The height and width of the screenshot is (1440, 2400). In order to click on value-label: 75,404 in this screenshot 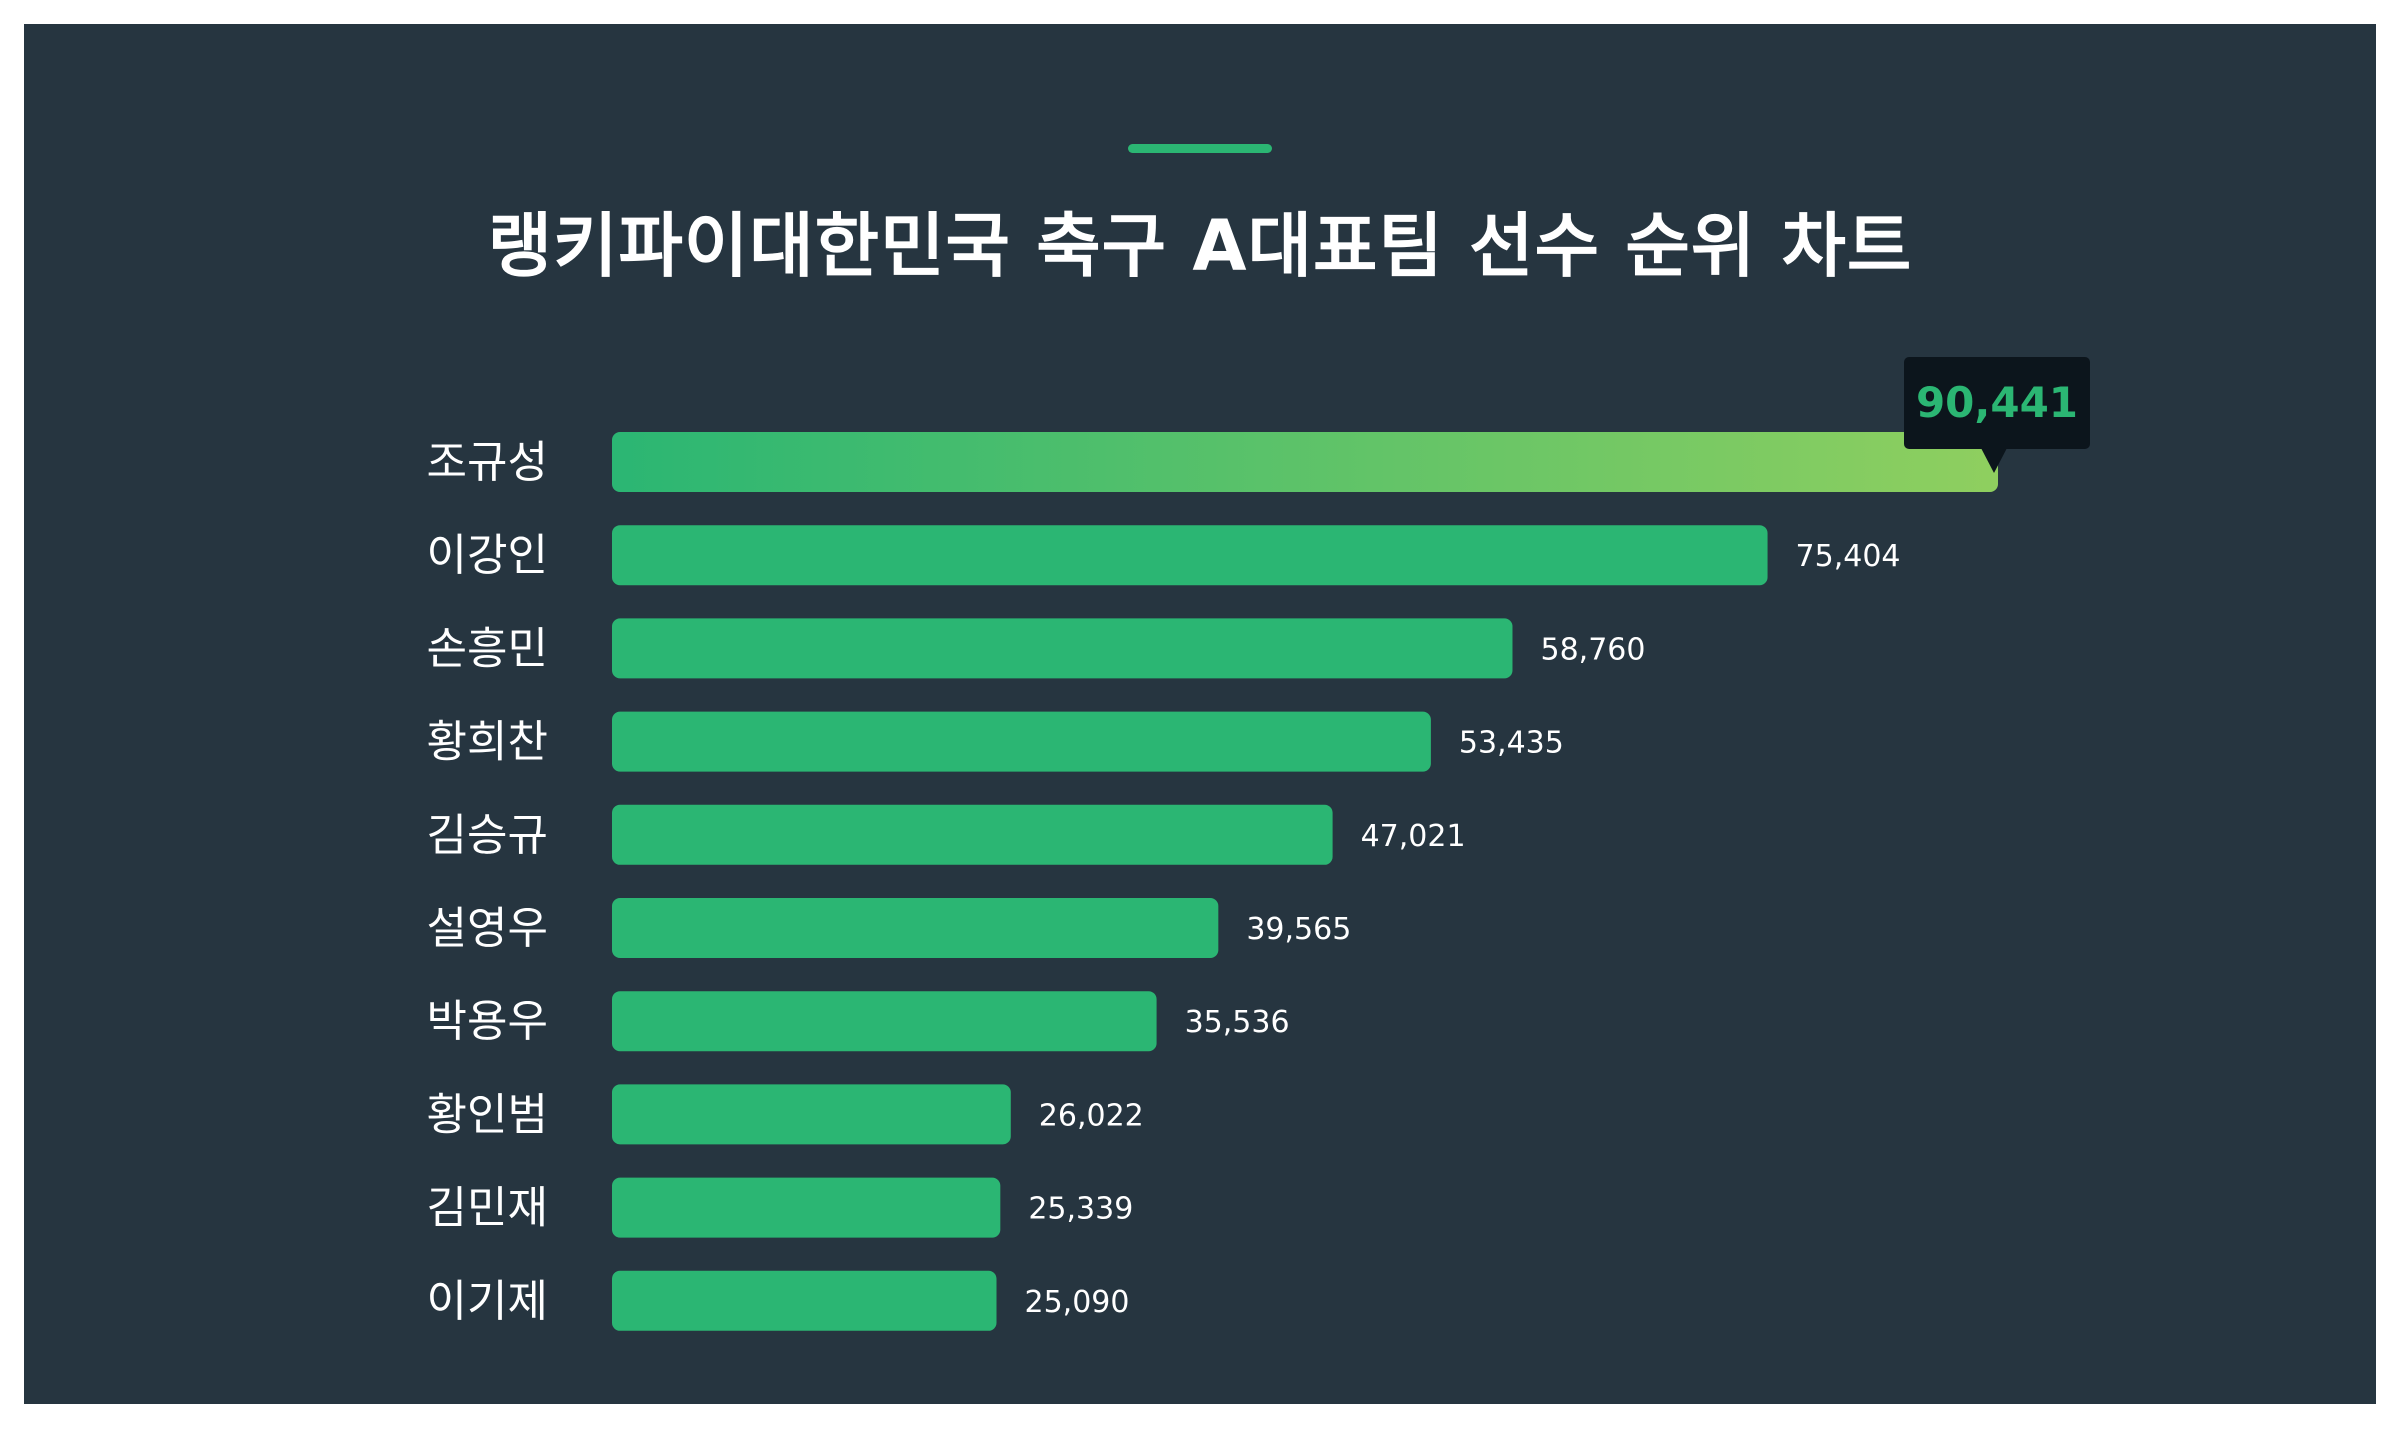, I will do `click(1848, 556)`.